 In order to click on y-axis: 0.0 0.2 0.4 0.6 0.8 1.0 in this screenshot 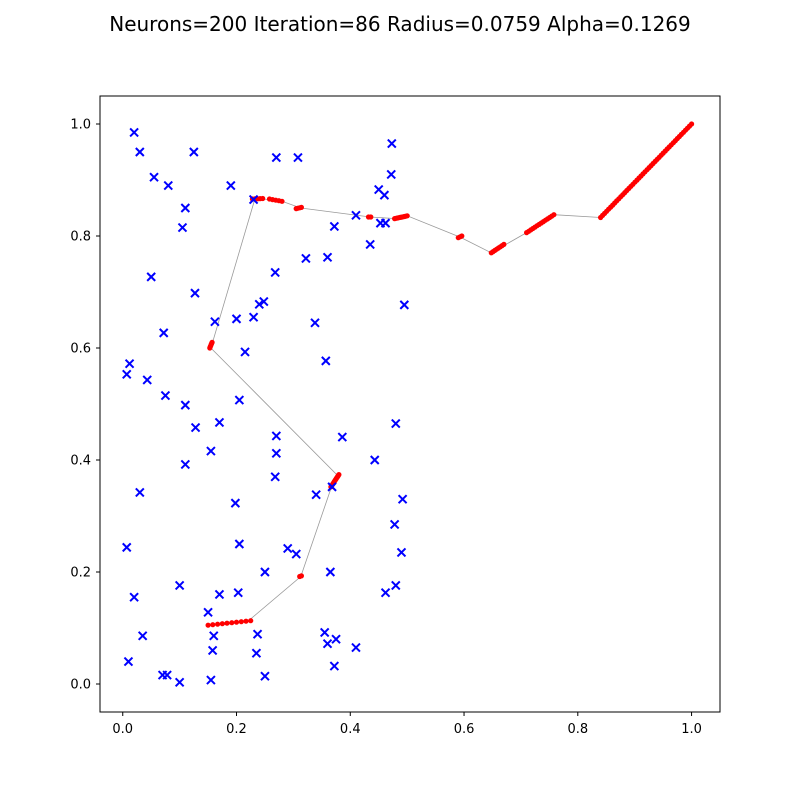, I will do `click(85, 405)`.